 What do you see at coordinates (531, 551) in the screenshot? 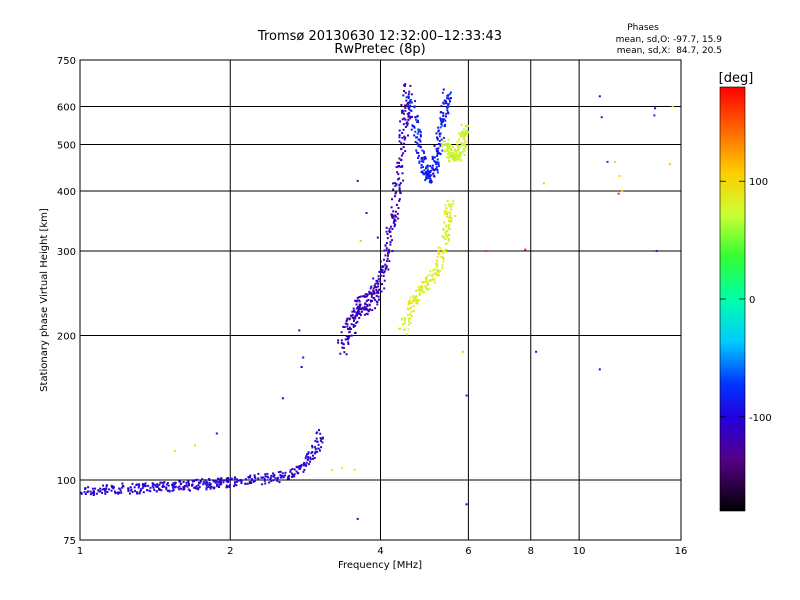
I see `x-tick-label: 8` at bounding box center [531, 551].